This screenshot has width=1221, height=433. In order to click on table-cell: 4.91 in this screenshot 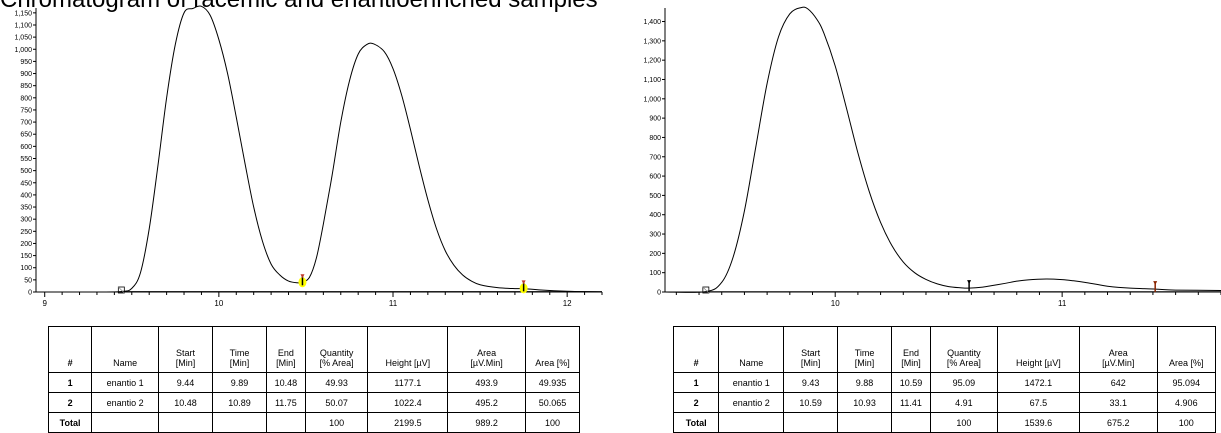, I will do `click(963, 402)`.